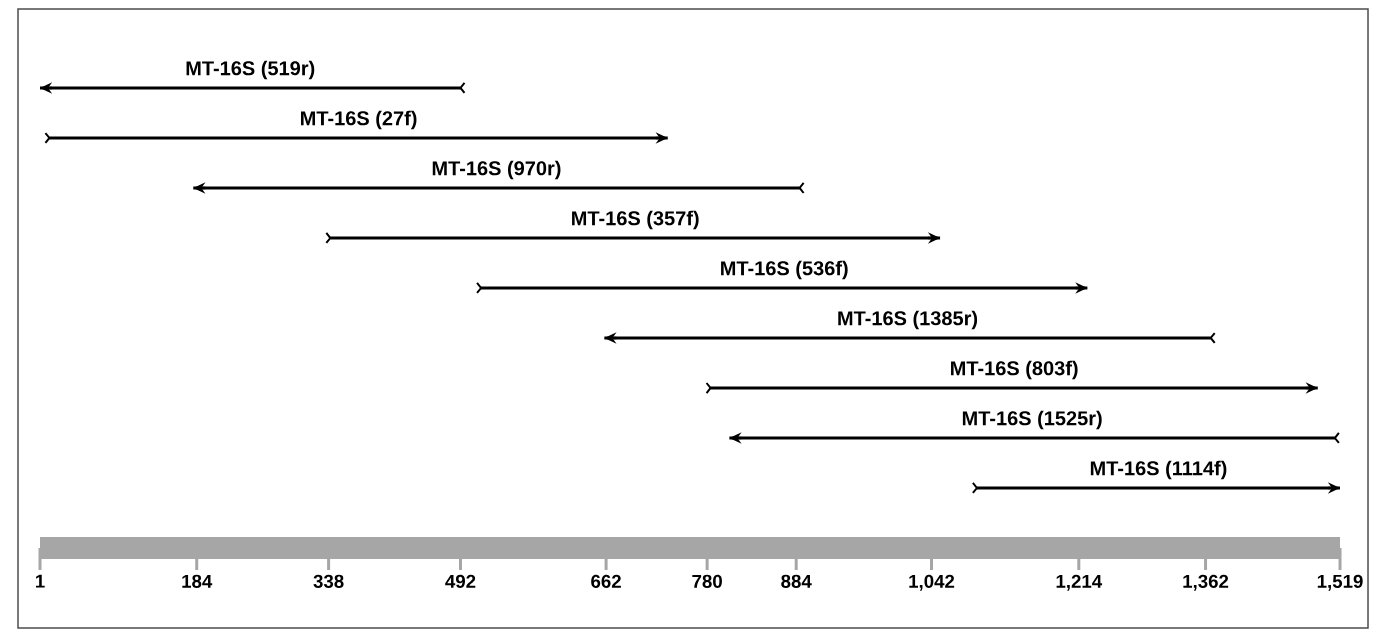 Image resolution: width=1385 pixels, height=637 pixels. Describe the element at coordinates (908, 320) in the screenshot. I see `annotation: MT-16S (1385r)` at that location.